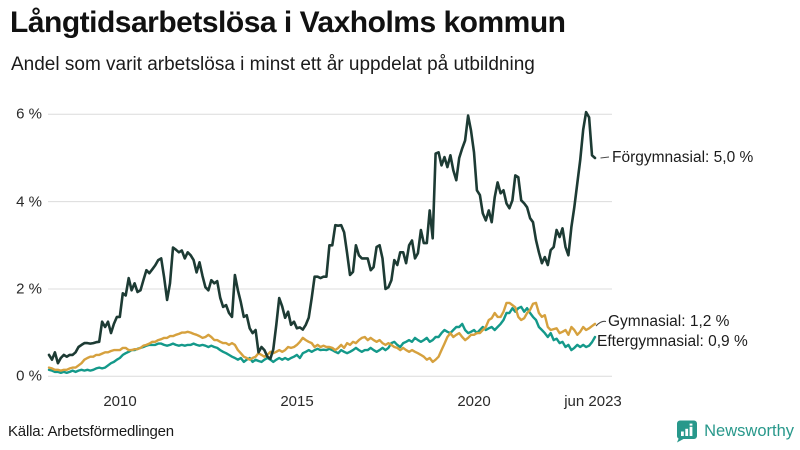 The width and height of the screenshot is (800, 450). I want to click on newsworthy-logo: Newsworthy, so click(735, 431).